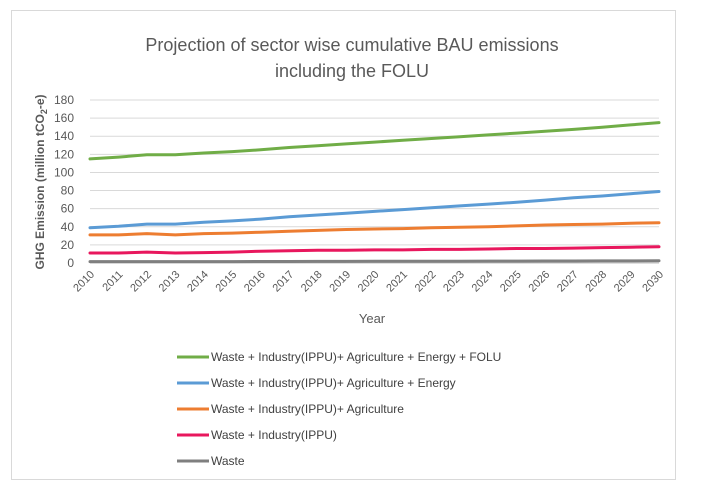 The image size is (704, 487). What do you see at coordinates (64, 118) in the screenshot?
I see `y-tick-label: 160` at bounding box center [64, 118].